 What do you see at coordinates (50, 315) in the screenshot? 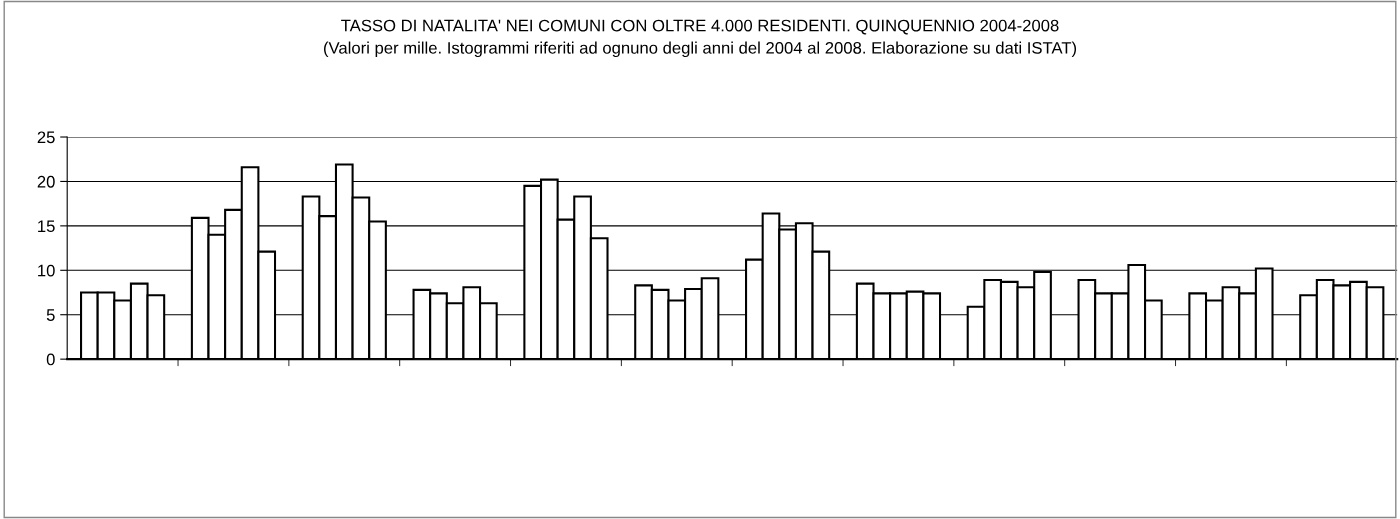
I see `y-tick-label: 5` at bounding box center [50, 315].